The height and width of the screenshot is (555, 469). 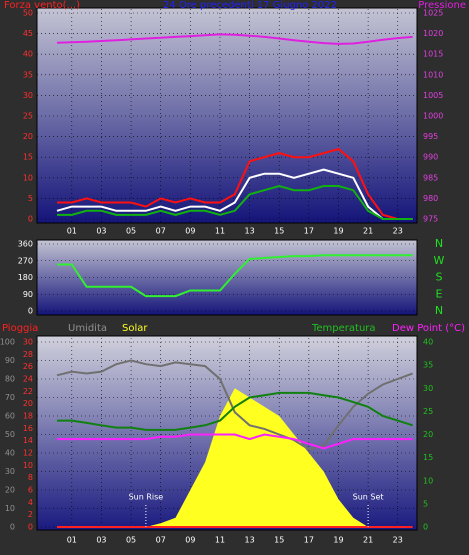 I want to click on y3-tick-label: 18, so click(x=28, y=416).